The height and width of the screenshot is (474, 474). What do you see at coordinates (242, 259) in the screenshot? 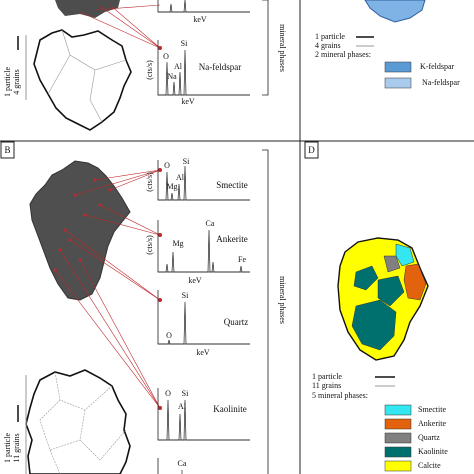
I see `peak-label: Fe` at bounding box center [242, 259].